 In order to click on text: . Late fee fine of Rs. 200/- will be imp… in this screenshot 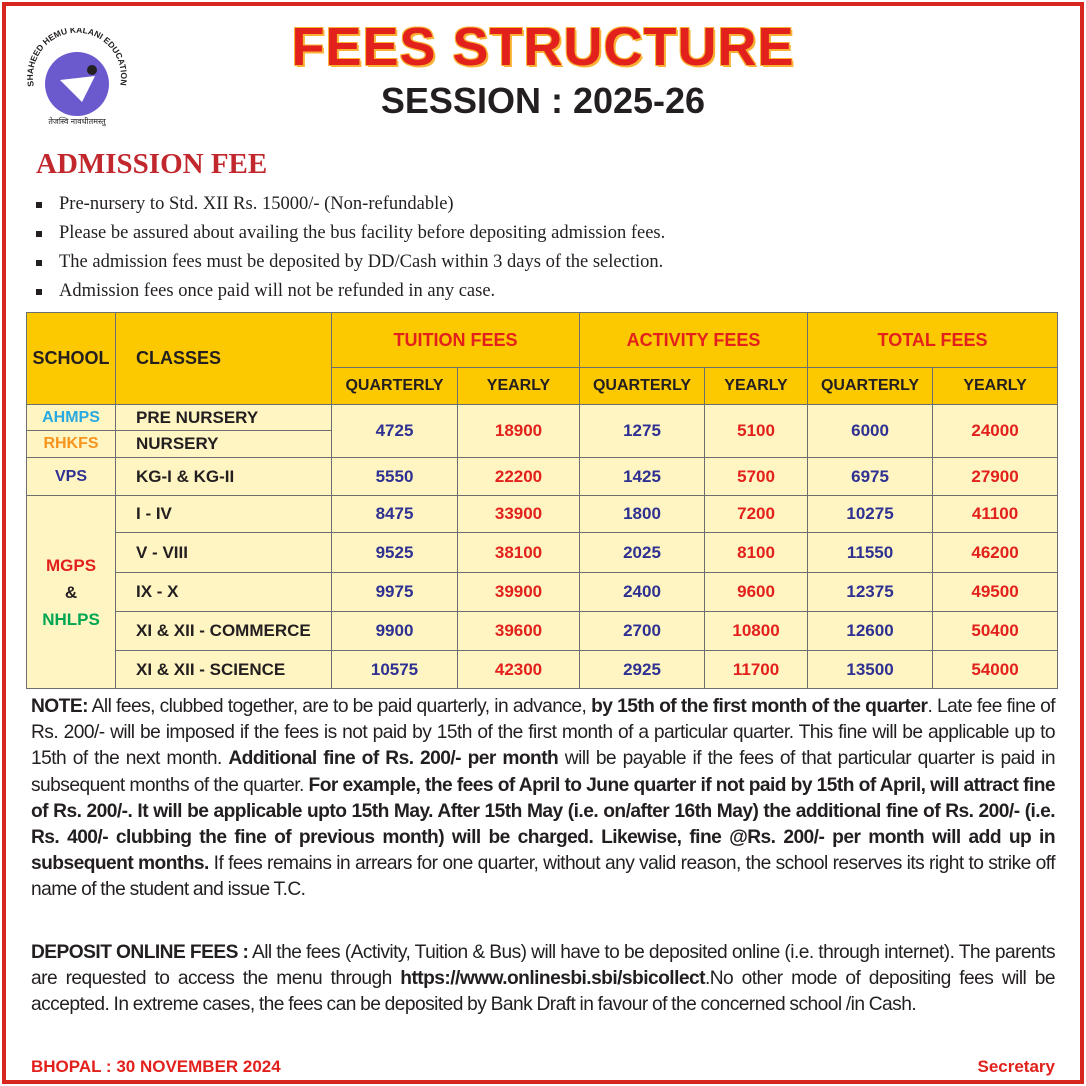, I will do `click(543, 733)`.